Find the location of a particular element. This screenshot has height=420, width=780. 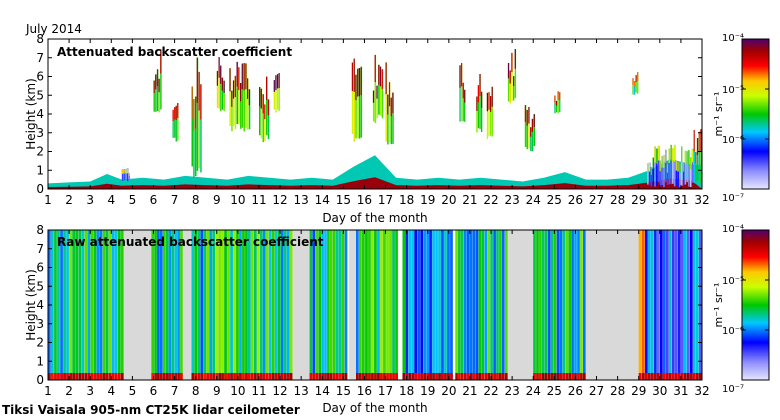

x-tick-label: 5 is located at coordinates (133, 200).